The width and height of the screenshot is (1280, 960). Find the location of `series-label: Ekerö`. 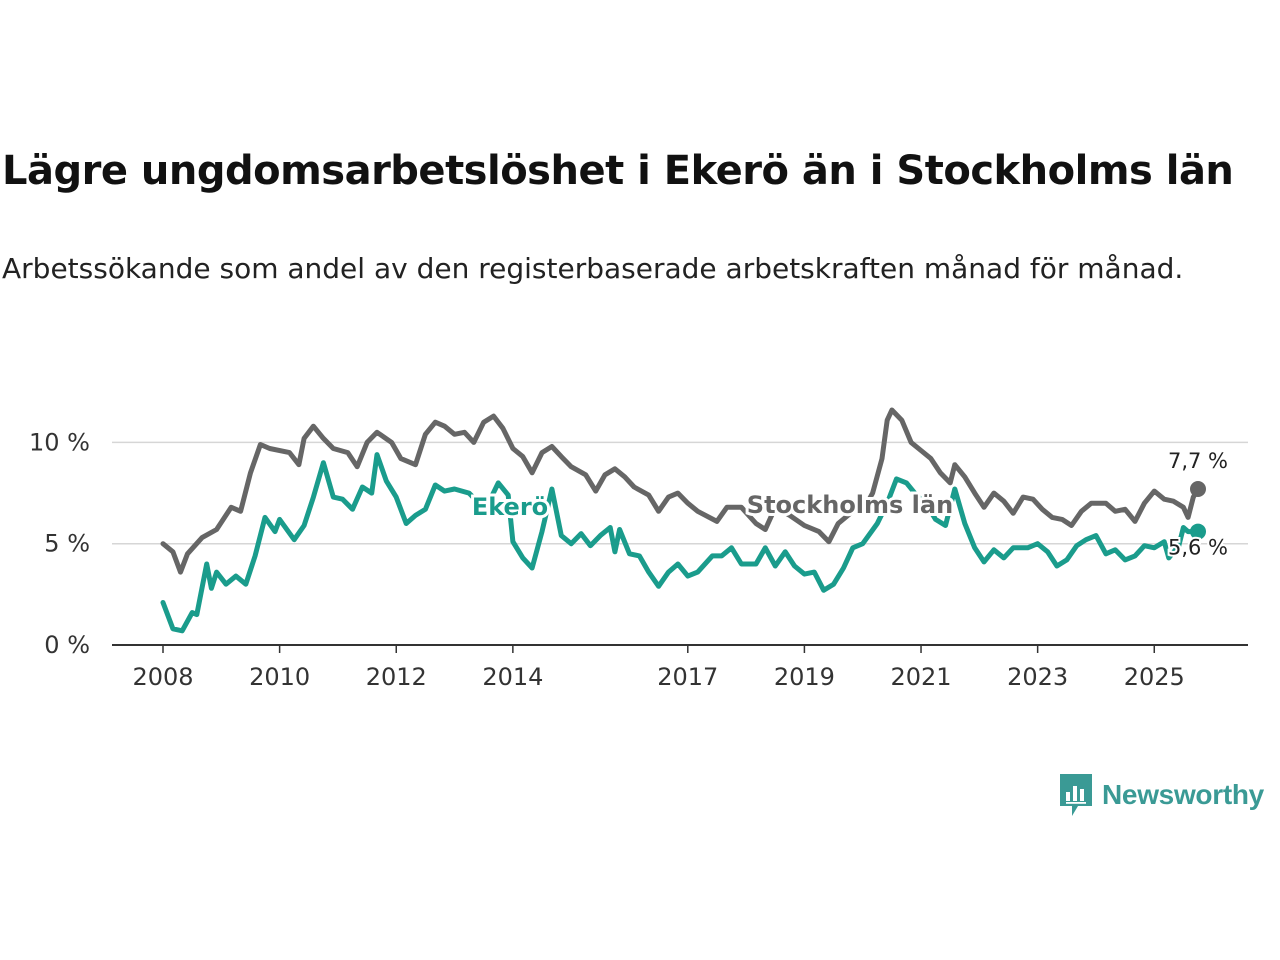

series-label: Ekerö is located at coordinates (510, 507).